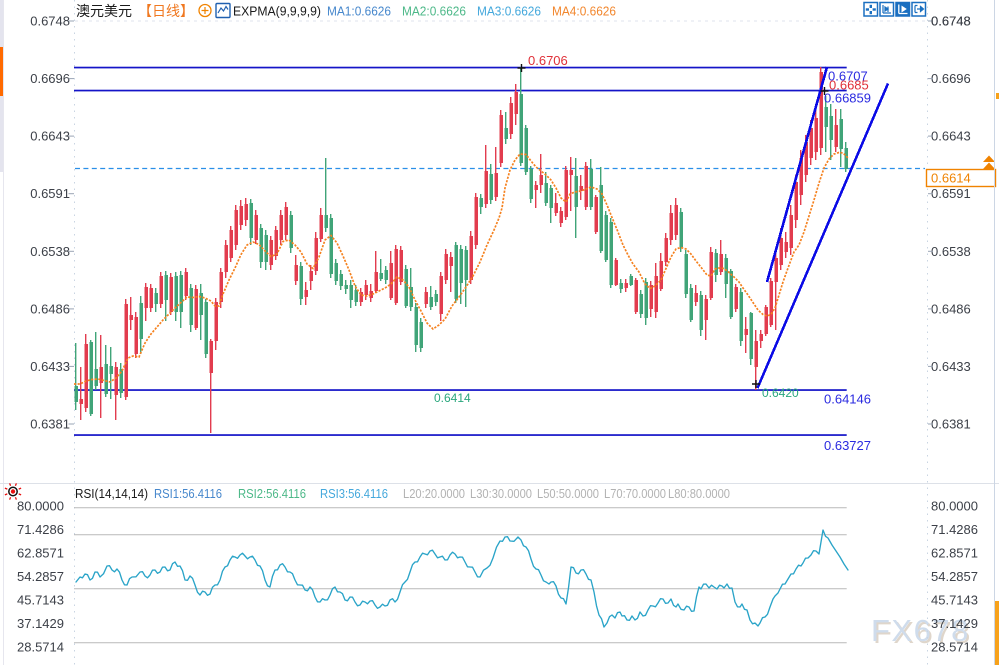 The width and height of the screenshot is (999, 670). I want to click on svg-text: MA4:0.6626, so click(584, 11).